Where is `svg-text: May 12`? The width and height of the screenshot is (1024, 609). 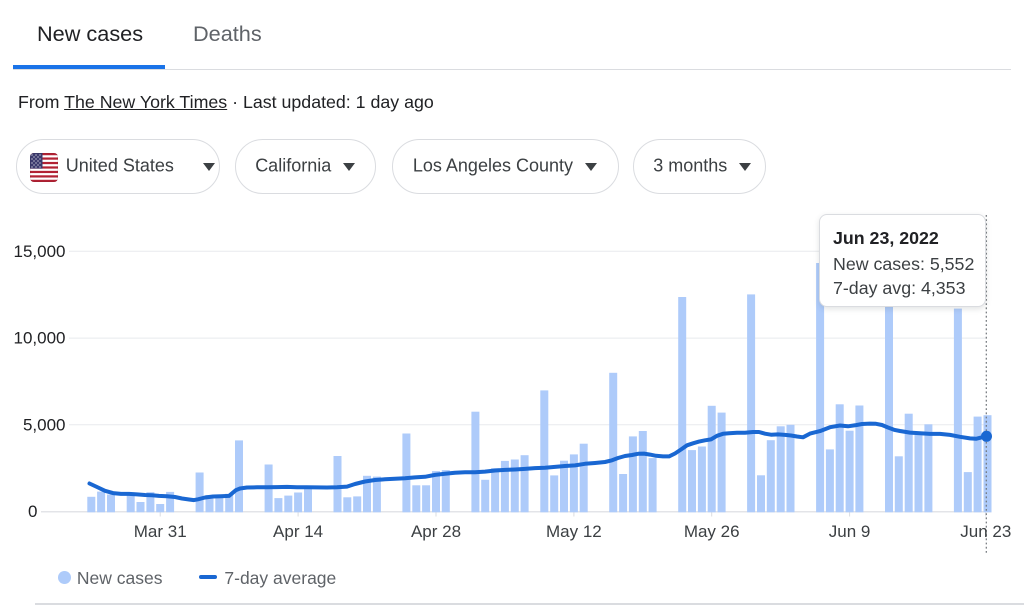
svg-text: May 12 is located at coordinates (574, 531).